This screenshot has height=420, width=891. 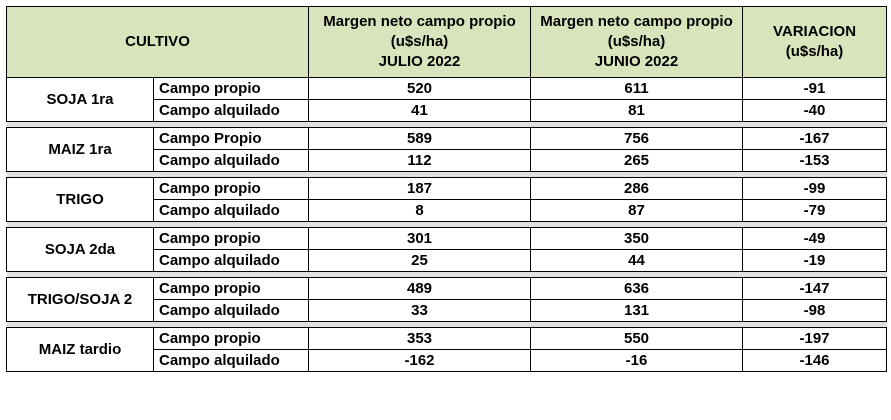 I want to click on table-row: MAIZ tardio Campo propio 353 550 -197, so click(x=446, y=349).